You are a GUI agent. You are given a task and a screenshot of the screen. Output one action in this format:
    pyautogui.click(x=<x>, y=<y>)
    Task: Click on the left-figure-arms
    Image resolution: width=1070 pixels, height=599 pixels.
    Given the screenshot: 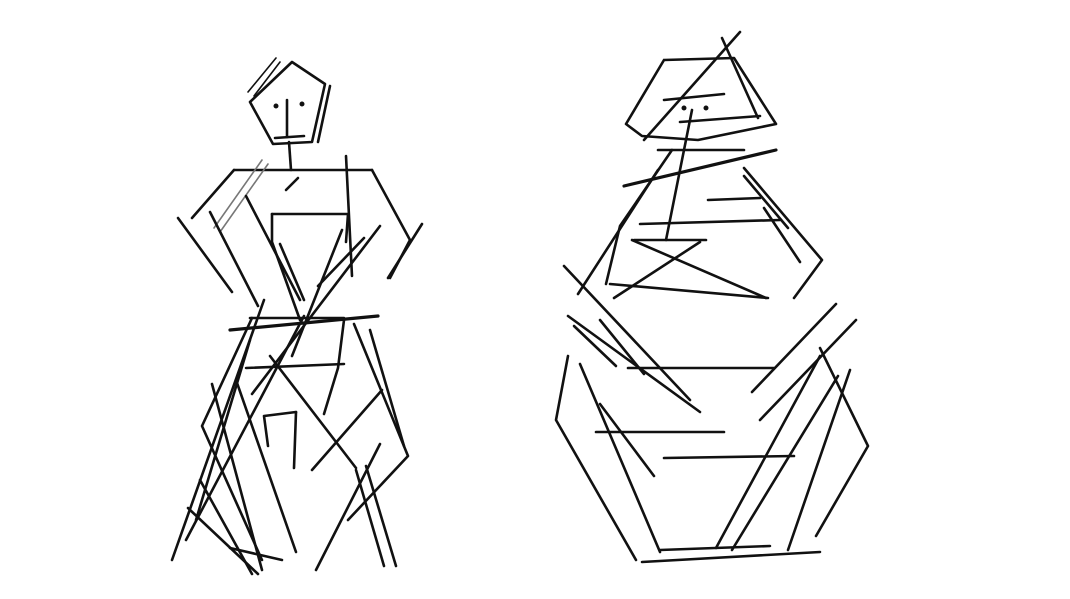 What is the action you would take?
    pyautogui.click(x=300, y=231)
    